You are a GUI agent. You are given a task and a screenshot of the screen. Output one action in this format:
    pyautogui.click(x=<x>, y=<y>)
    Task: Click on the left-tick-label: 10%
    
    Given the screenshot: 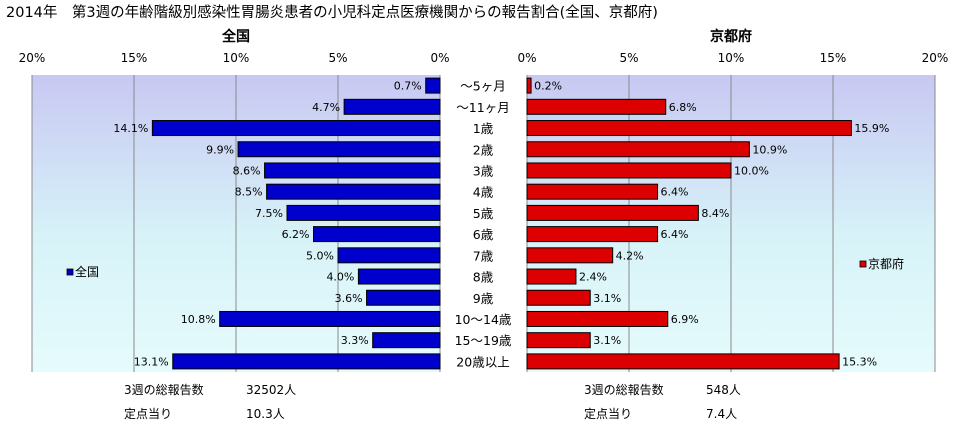 What is the action you would take?
    pyautogui.click(x=236, y=58)
    